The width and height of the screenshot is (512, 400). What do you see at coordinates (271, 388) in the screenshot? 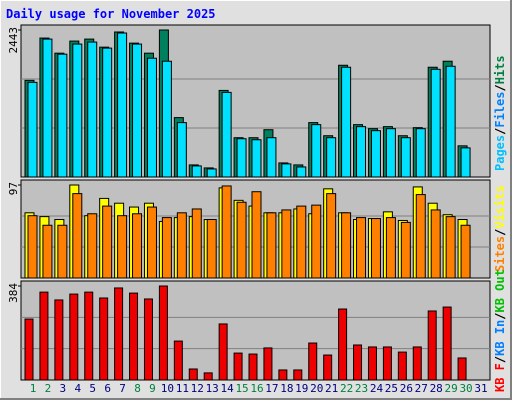
I see `x-tick-label: 17` at bounding box center [271, 388].